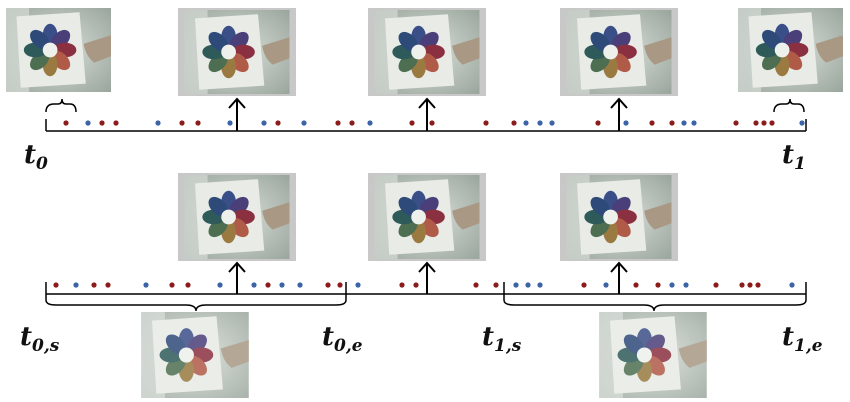  What do you see at coordinates (802, 339) in the screenshot?
I see `label-t1e: t1,e` at bounding box center [802, 339].